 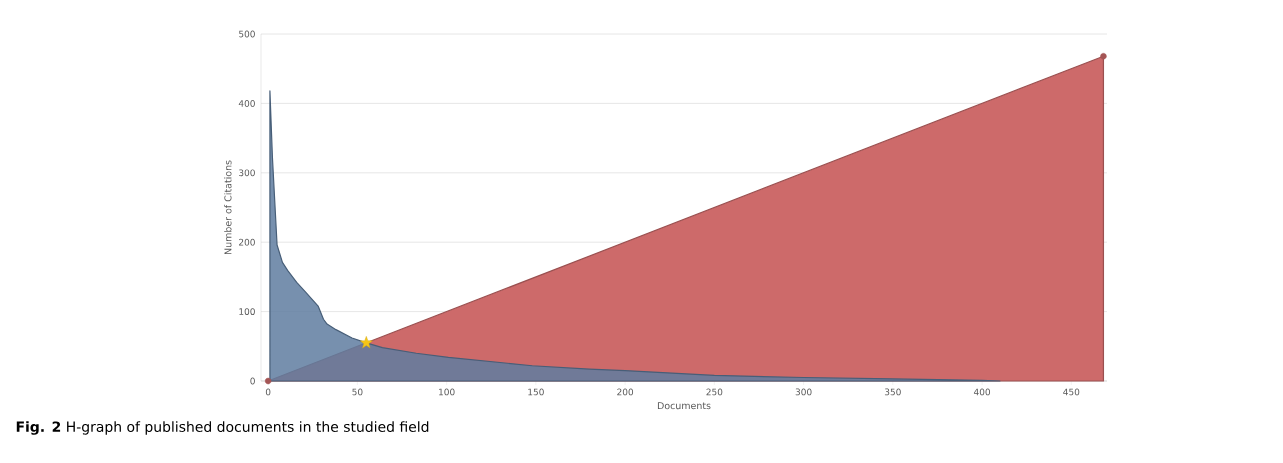 What do you see at coordinates (447, 392) in the screenshot?
I see `x-tick-label: 100` at bounding box center [447, 392].